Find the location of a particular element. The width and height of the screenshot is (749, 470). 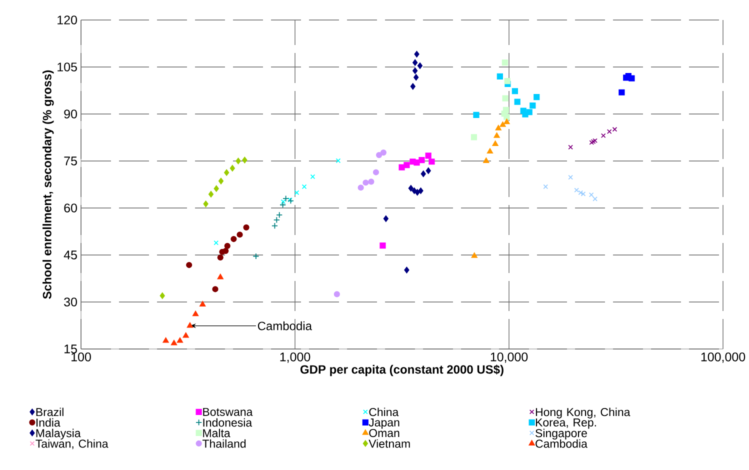

x-axis-title: GDP per capita (constant 2000 US$) is located at coordinates (402, 370).